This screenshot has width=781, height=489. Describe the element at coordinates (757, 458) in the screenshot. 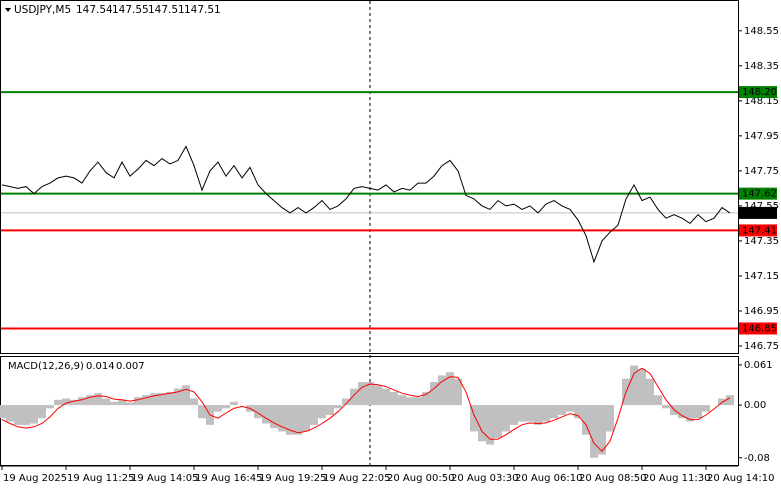

I see `y-tick-label: -0.08` at that location.